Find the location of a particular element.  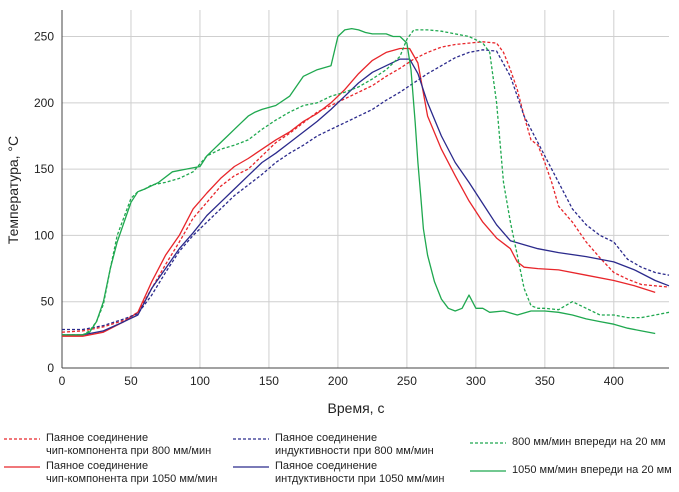

x-tick-label: 50 is located at coordinates (131, 381).